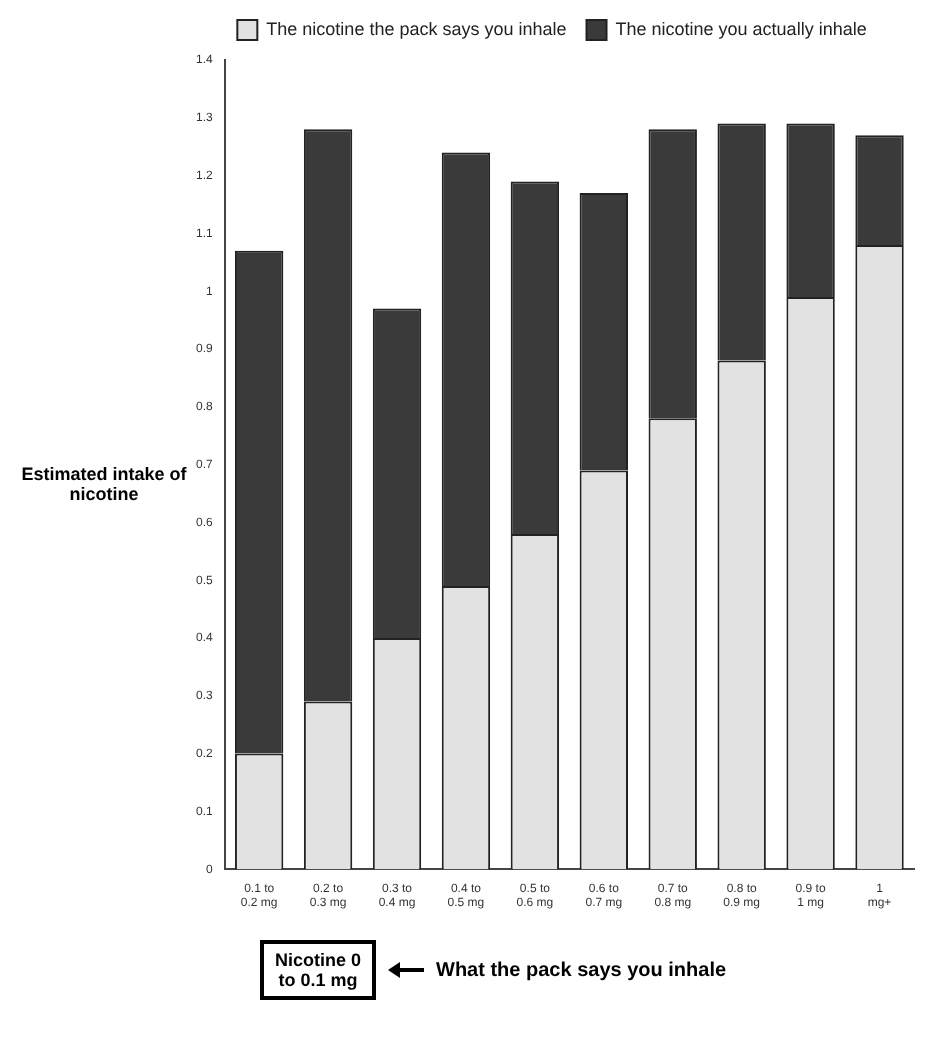 This screenshot has height=1060, width=938. I want to click on y-axis-title: Estimated intake of nicotine, so click(104, 484).